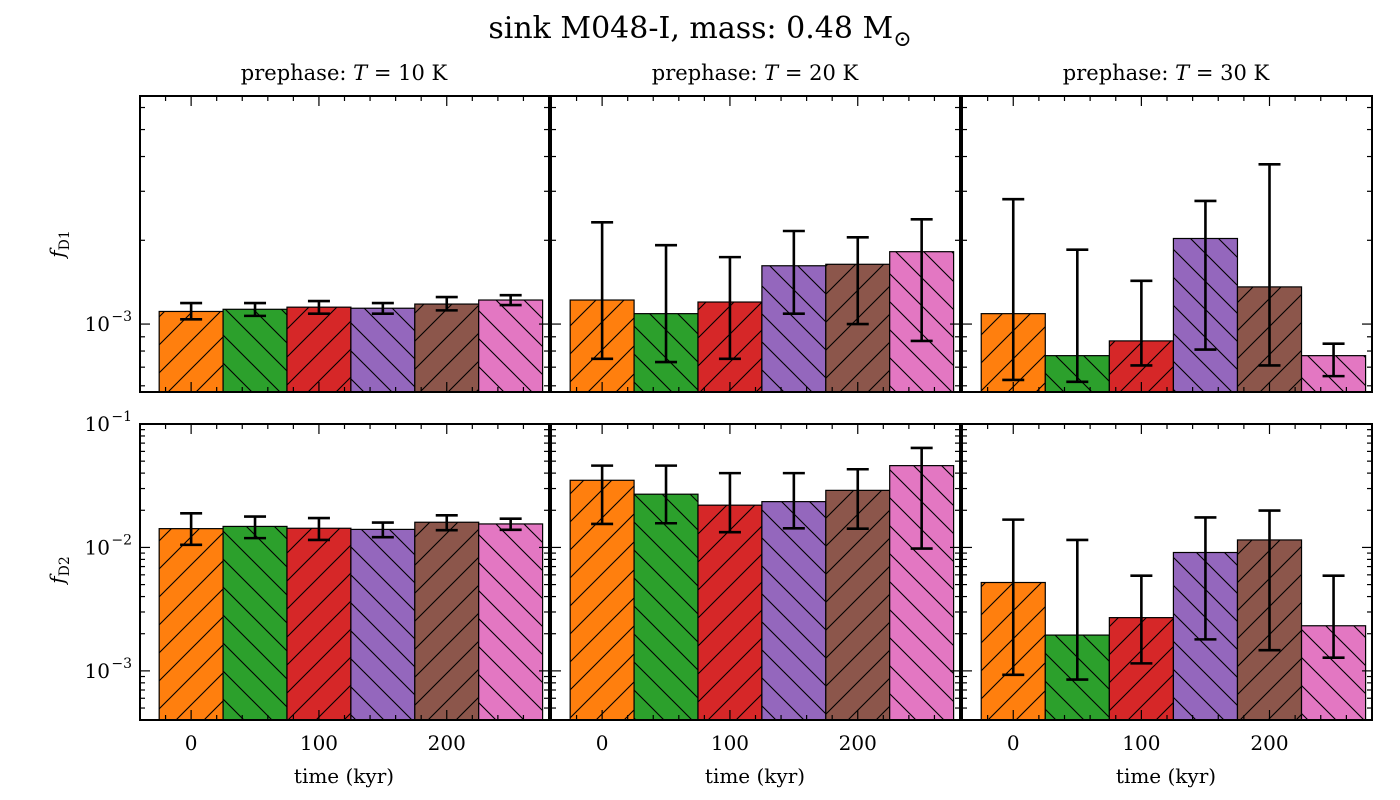 Image resolution: width=1400 pixels, height=800 pixels. What do you see at coordinates (755, 73) in the screenshot?
I see `column-title-2: prephase: T = 20 K` at bounding box center [755, 73].